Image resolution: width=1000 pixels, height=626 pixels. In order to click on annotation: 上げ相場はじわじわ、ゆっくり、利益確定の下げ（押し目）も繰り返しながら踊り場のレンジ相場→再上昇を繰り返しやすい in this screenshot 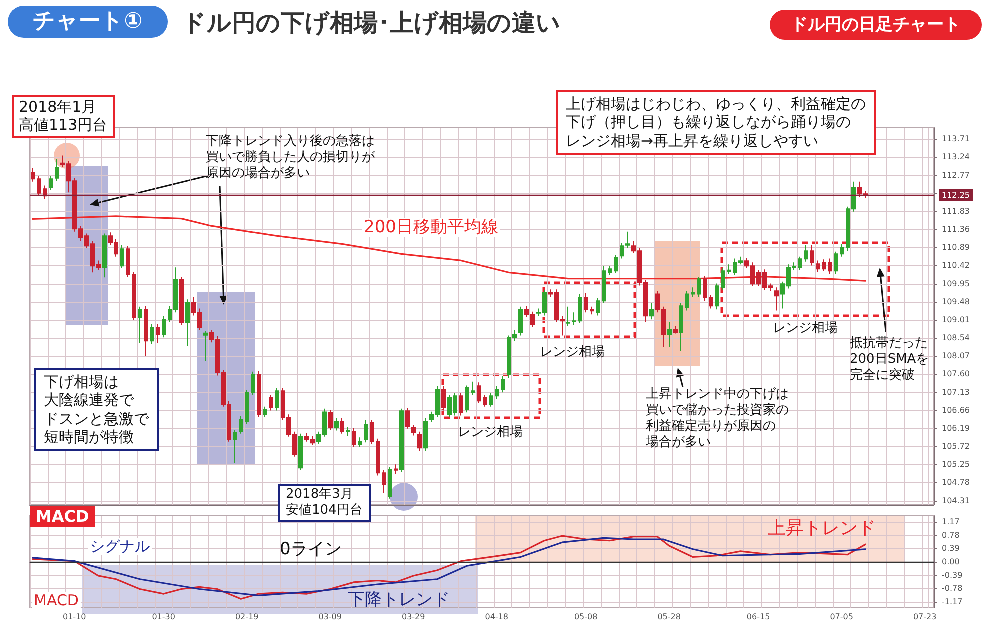, I will do `click(716, 122)`.